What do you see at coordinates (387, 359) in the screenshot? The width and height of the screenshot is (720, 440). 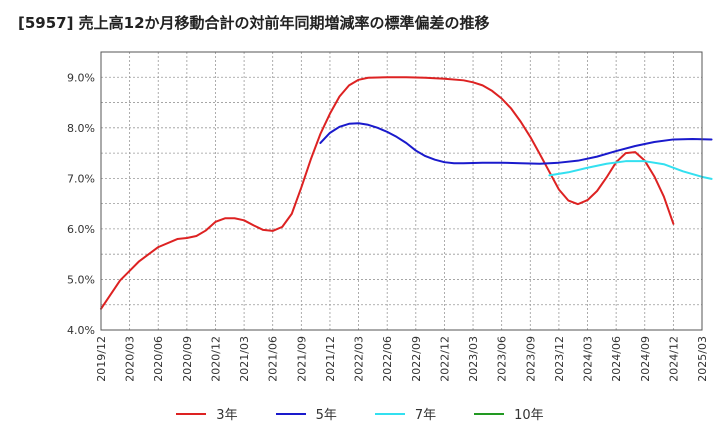 I see `x-tick-label: 2022/06` at bounding box center [387, 359].